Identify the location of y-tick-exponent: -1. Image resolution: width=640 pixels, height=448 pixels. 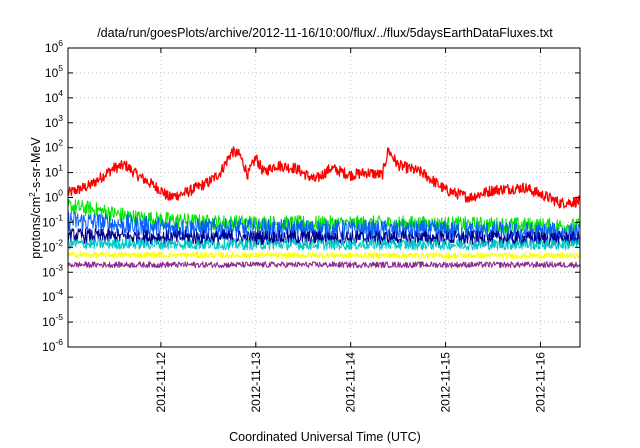
(59, 217).